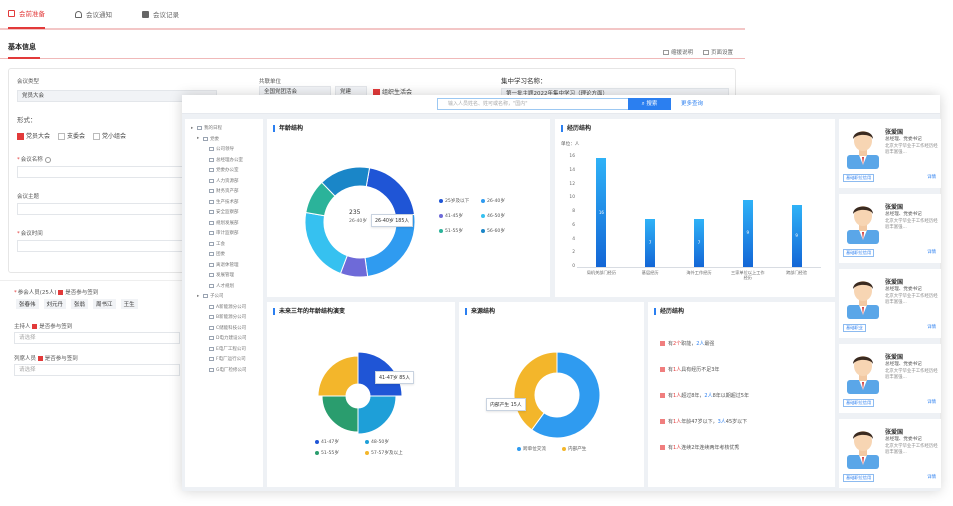  What do you see at coordinates (224, 307) in the screenshot?
I see `tree-node: A新能源分公司` at bounding box center [224, 307].